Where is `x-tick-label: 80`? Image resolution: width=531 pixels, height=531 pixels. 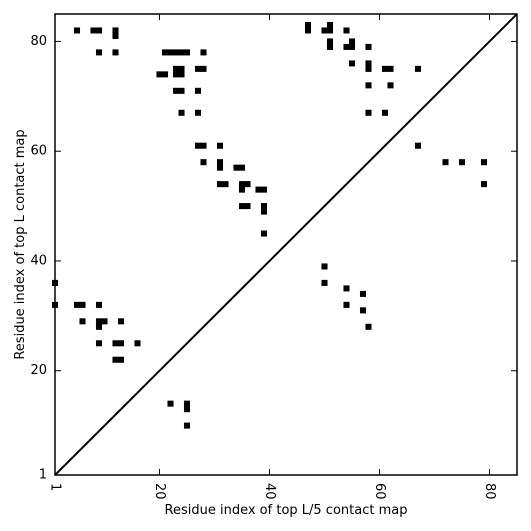 x-tick-label: 80 is located at coordinates (489, 491).